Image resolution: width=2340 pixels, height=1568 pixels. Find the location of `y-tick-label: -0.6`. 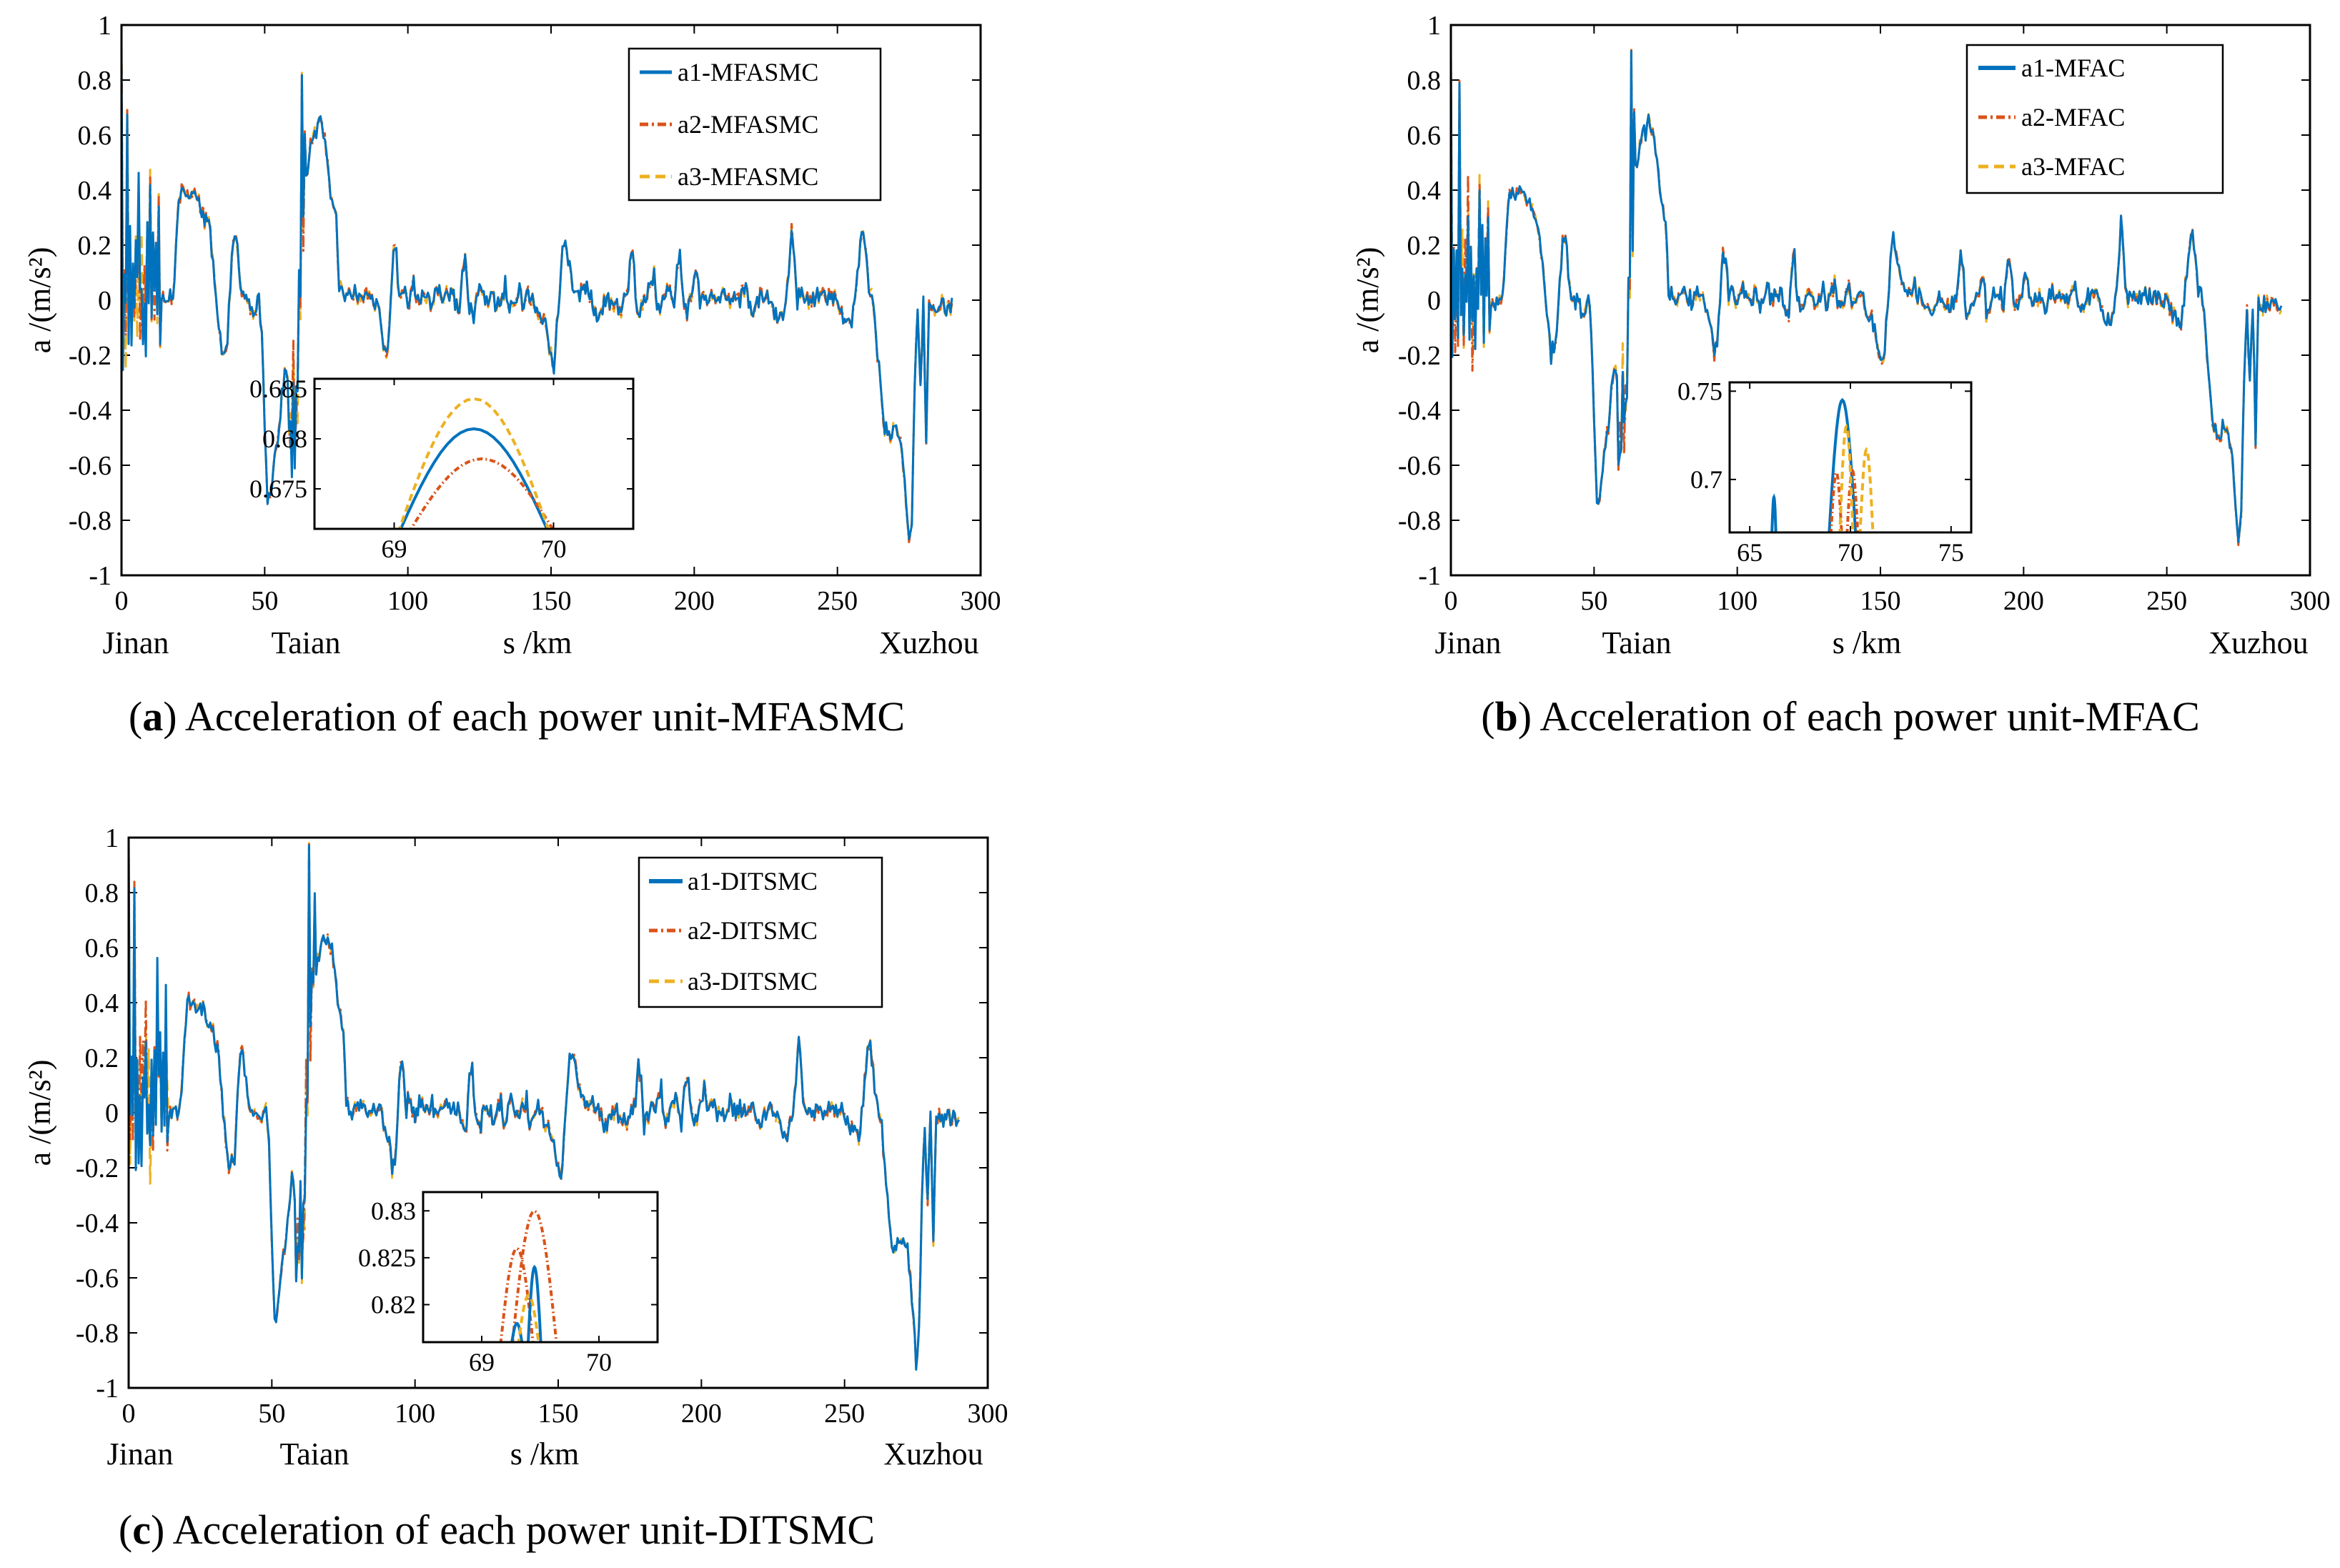

y-tick-label: -0.6 is located at coordinates (90, 466).